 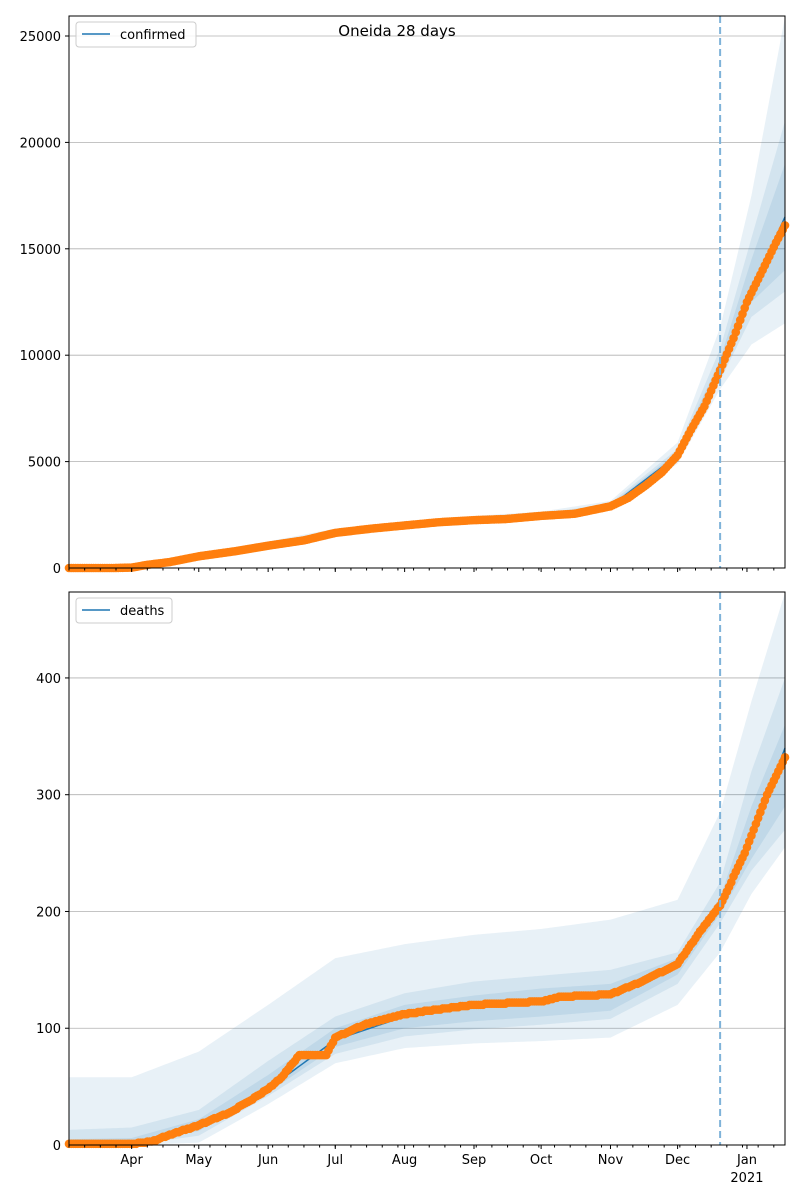 I want to click on x-tick-label: Aug, so click(x=404, y=1160).